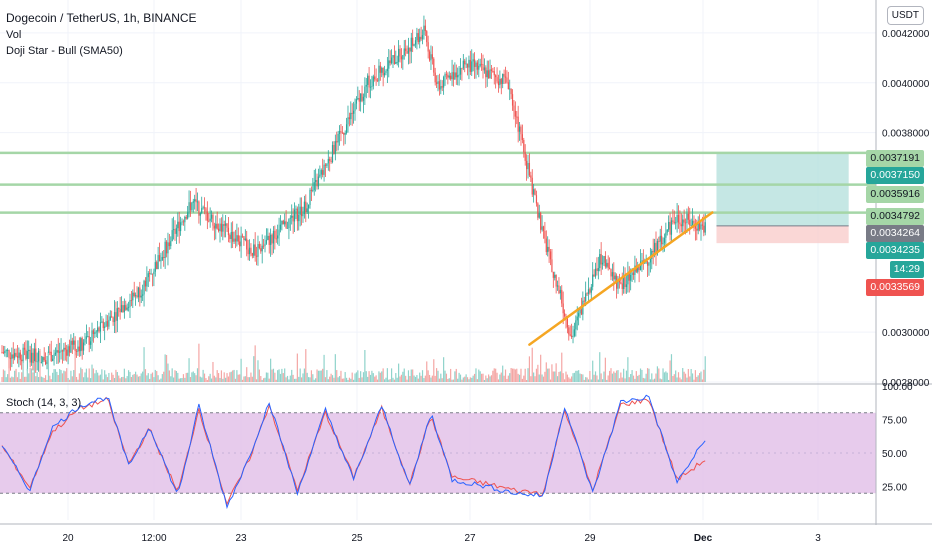  What do you see at coordinates (703, 538) in the screenshot?
I see `time-tick-6: Dec` at bounding box center [703, 538].